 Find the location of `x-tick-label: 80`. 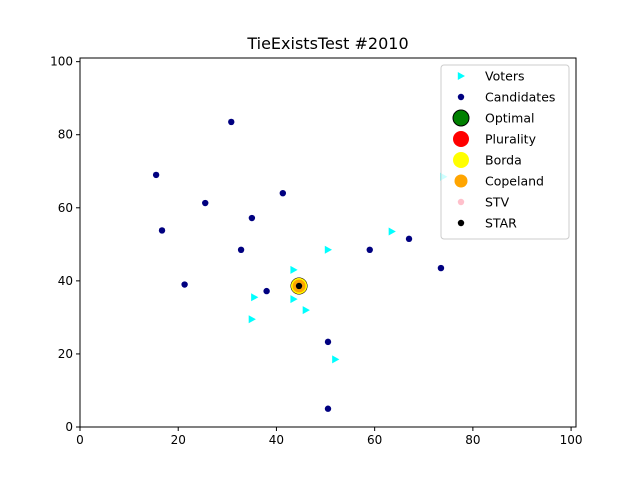

x-tick-label: 80 is located at coordinates (472, 440).